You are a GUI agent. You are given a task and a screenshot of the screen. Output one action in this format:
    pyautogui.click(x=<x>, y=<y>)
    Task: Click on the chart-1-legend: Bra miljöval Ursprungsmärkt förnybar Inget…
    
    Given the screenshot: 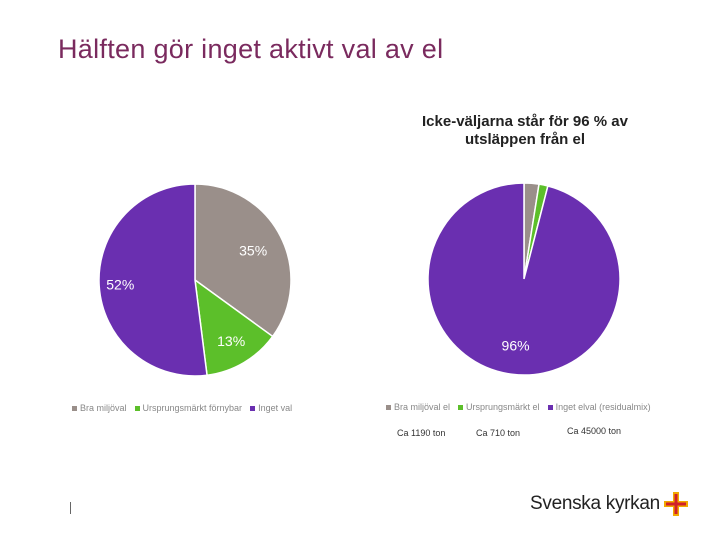 What is the action you would take?
    pyautogui.click(x=186, y=408)
    